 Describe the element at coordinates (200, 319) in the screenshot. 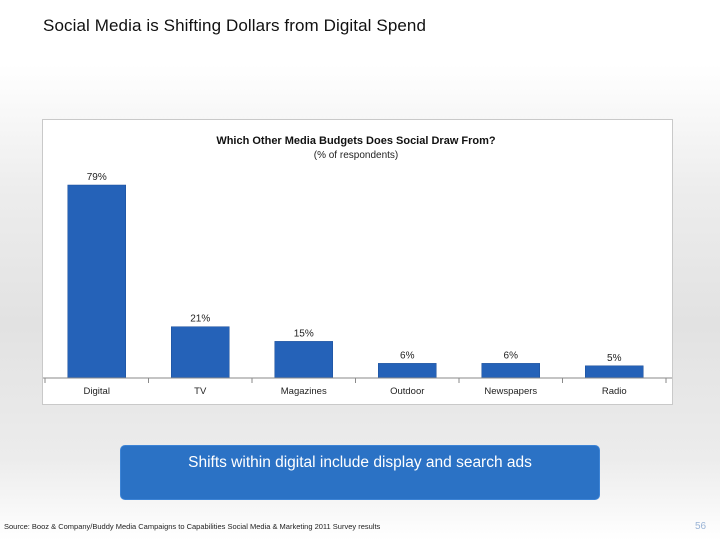

I see `value-label-tv: 21%` at that location.